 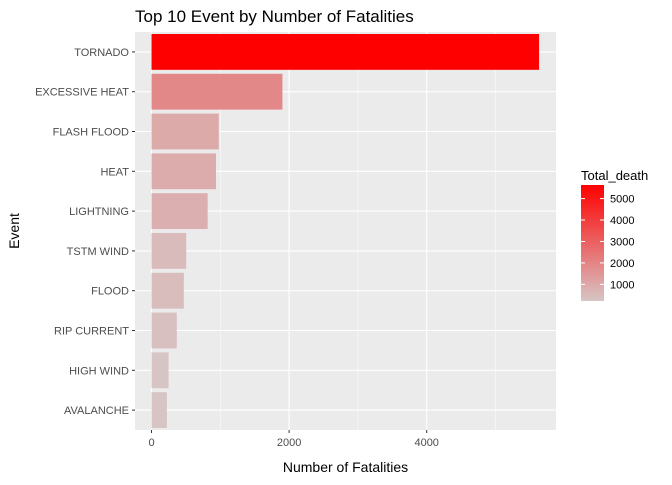 I want to click on bar-tstm-wind, so click(x=169, y=250).